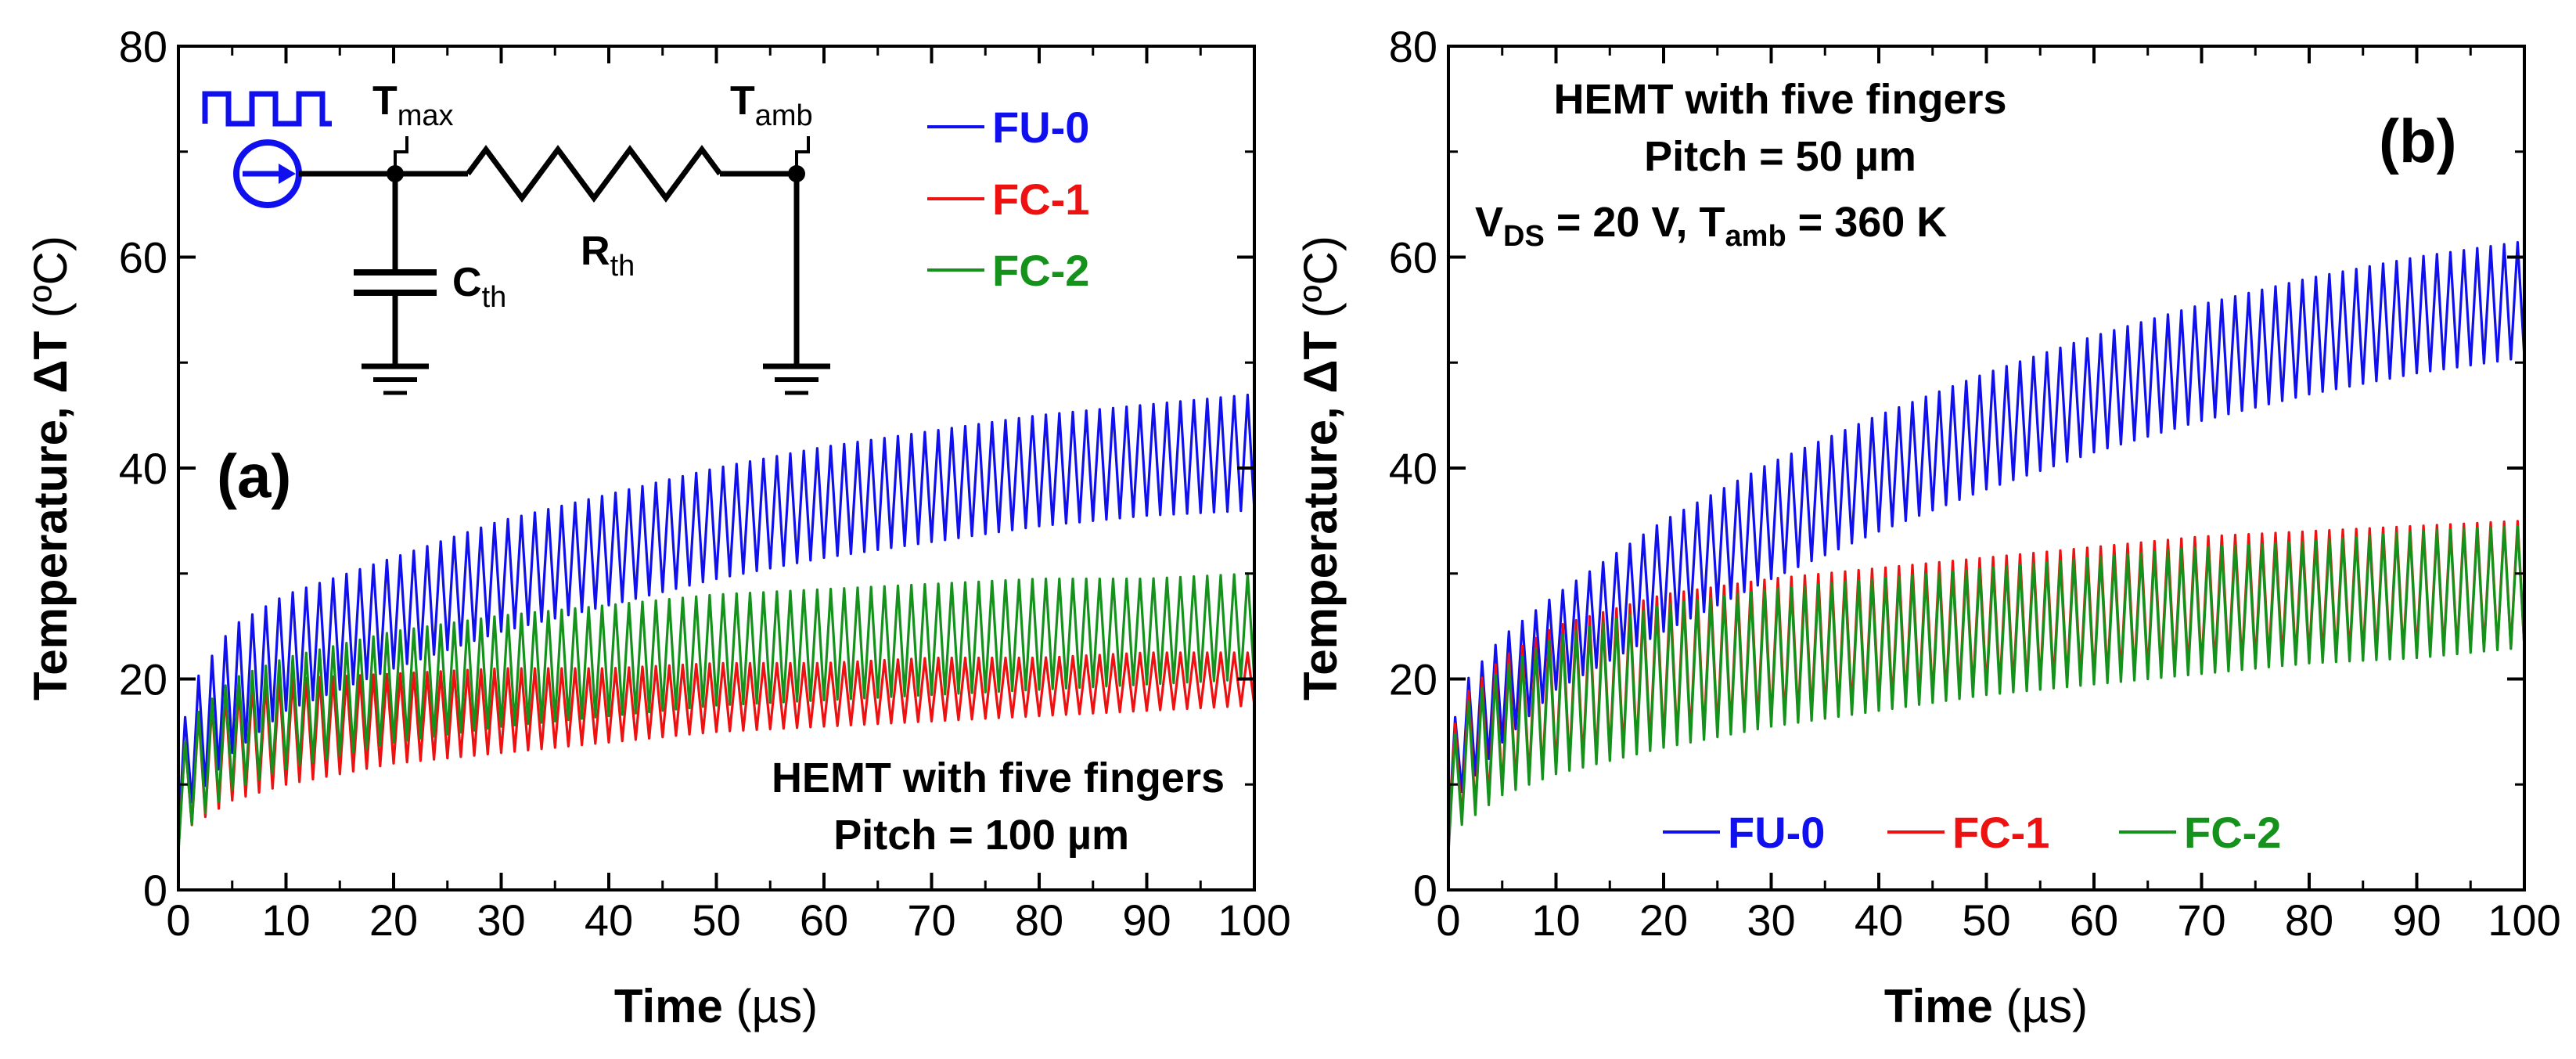 This screenshot has height=1059, width=2576. I want to click on current-source-icon, so click(267, 173).